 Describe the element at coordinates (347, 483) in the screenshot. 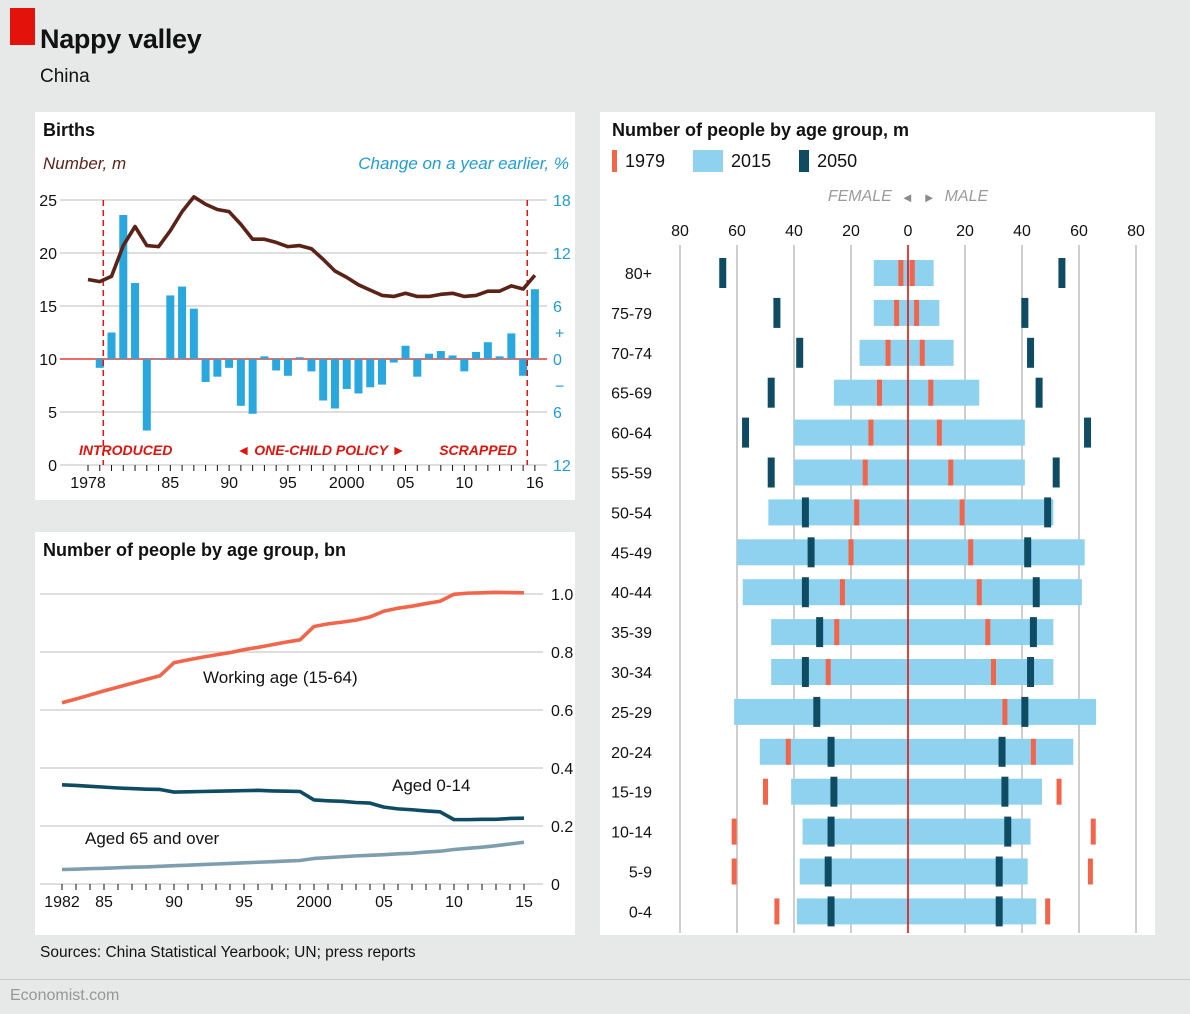

I see `svg-text: 2000` at that location.